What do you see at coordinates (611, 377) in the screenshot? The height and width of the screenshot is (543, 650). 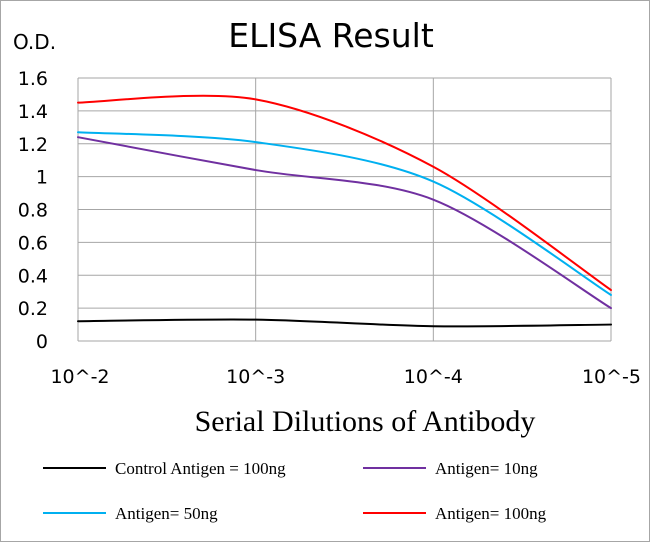 I see `x-tick-label: 10^-5` at bounding box center [611, 377].